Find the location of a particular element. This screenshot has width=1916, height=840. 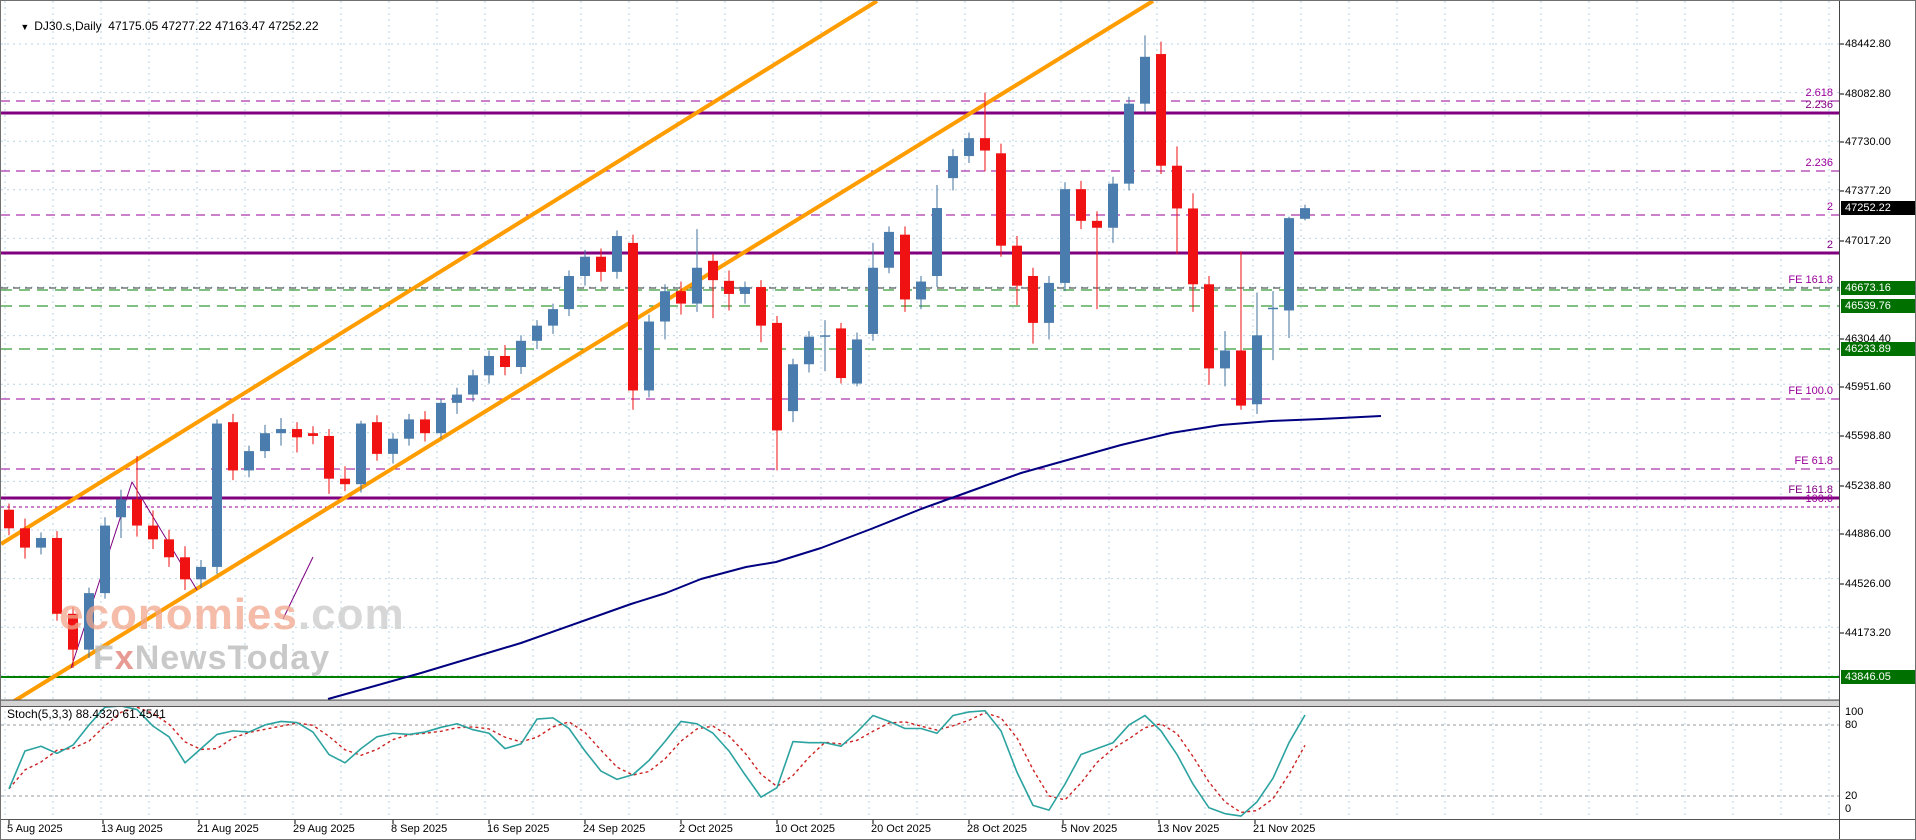

price-axis-label: 45598.80 is located at coordinates (1868, 436).